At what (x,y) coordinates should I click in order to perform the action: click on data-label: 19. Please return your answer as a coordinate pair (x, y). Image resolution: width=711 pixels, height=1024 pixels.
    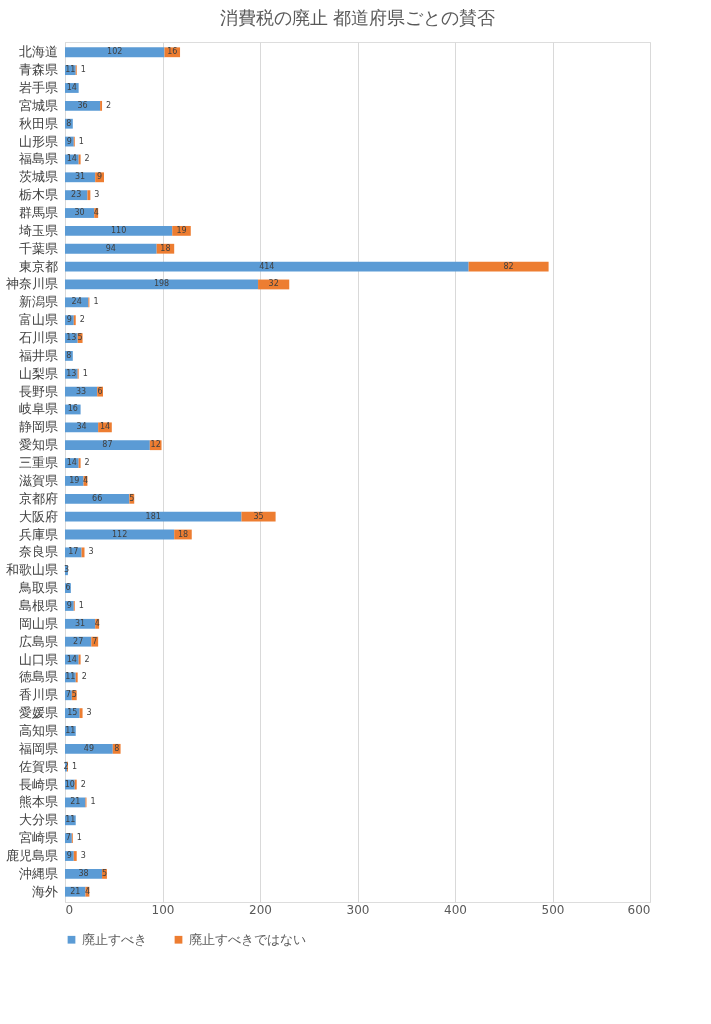
    Looking at the image, I should click on (74, 480).